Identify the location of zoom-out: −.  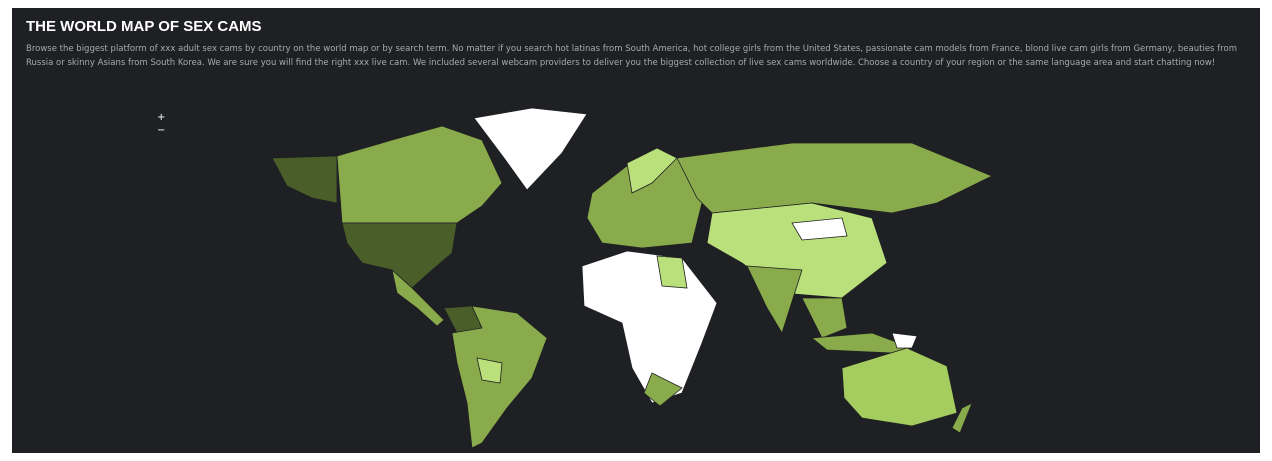
(161, 130).